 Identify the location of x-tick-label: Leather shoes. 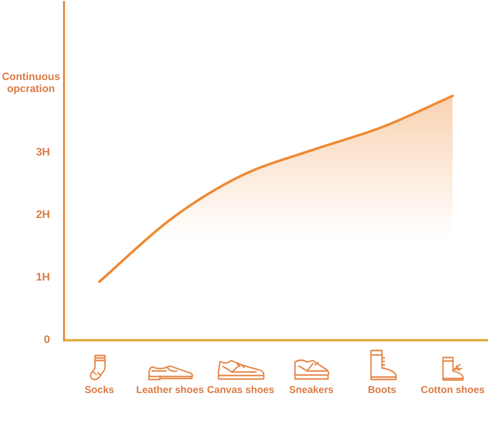
(170, 390).